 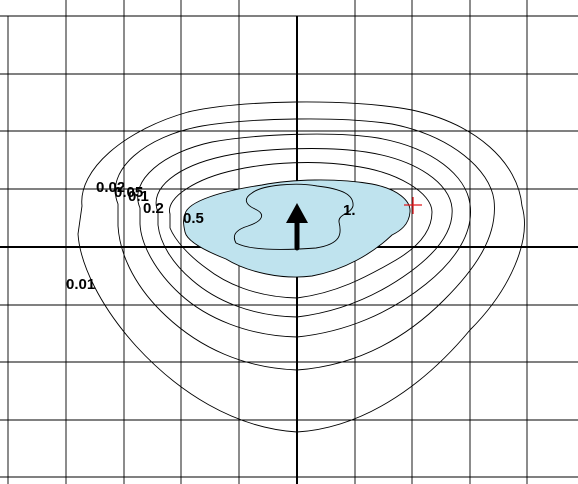 I want to click on red-cross-marker-icon, so click(x=413, y=205).